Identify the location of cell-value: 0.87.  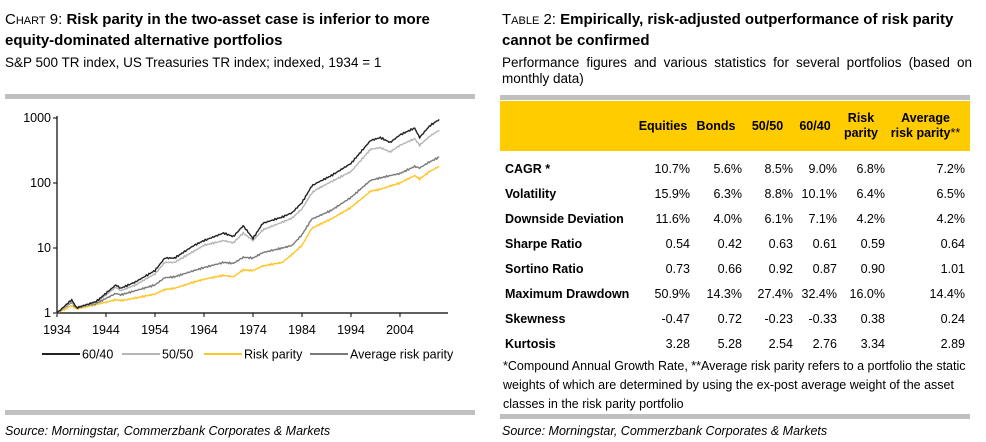
(824, 269).